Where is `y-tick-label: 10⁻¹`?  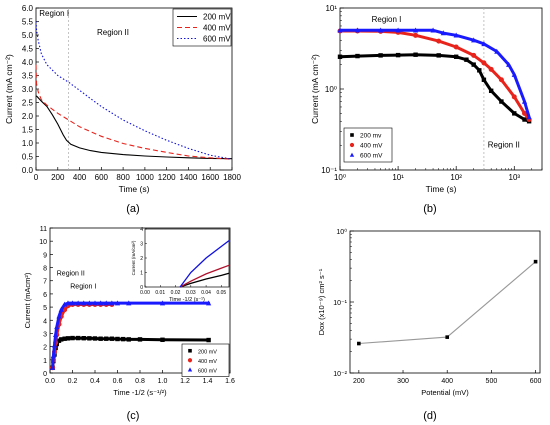 y-tick-label: 10⁻¹ is located at coordinates (329, 170).